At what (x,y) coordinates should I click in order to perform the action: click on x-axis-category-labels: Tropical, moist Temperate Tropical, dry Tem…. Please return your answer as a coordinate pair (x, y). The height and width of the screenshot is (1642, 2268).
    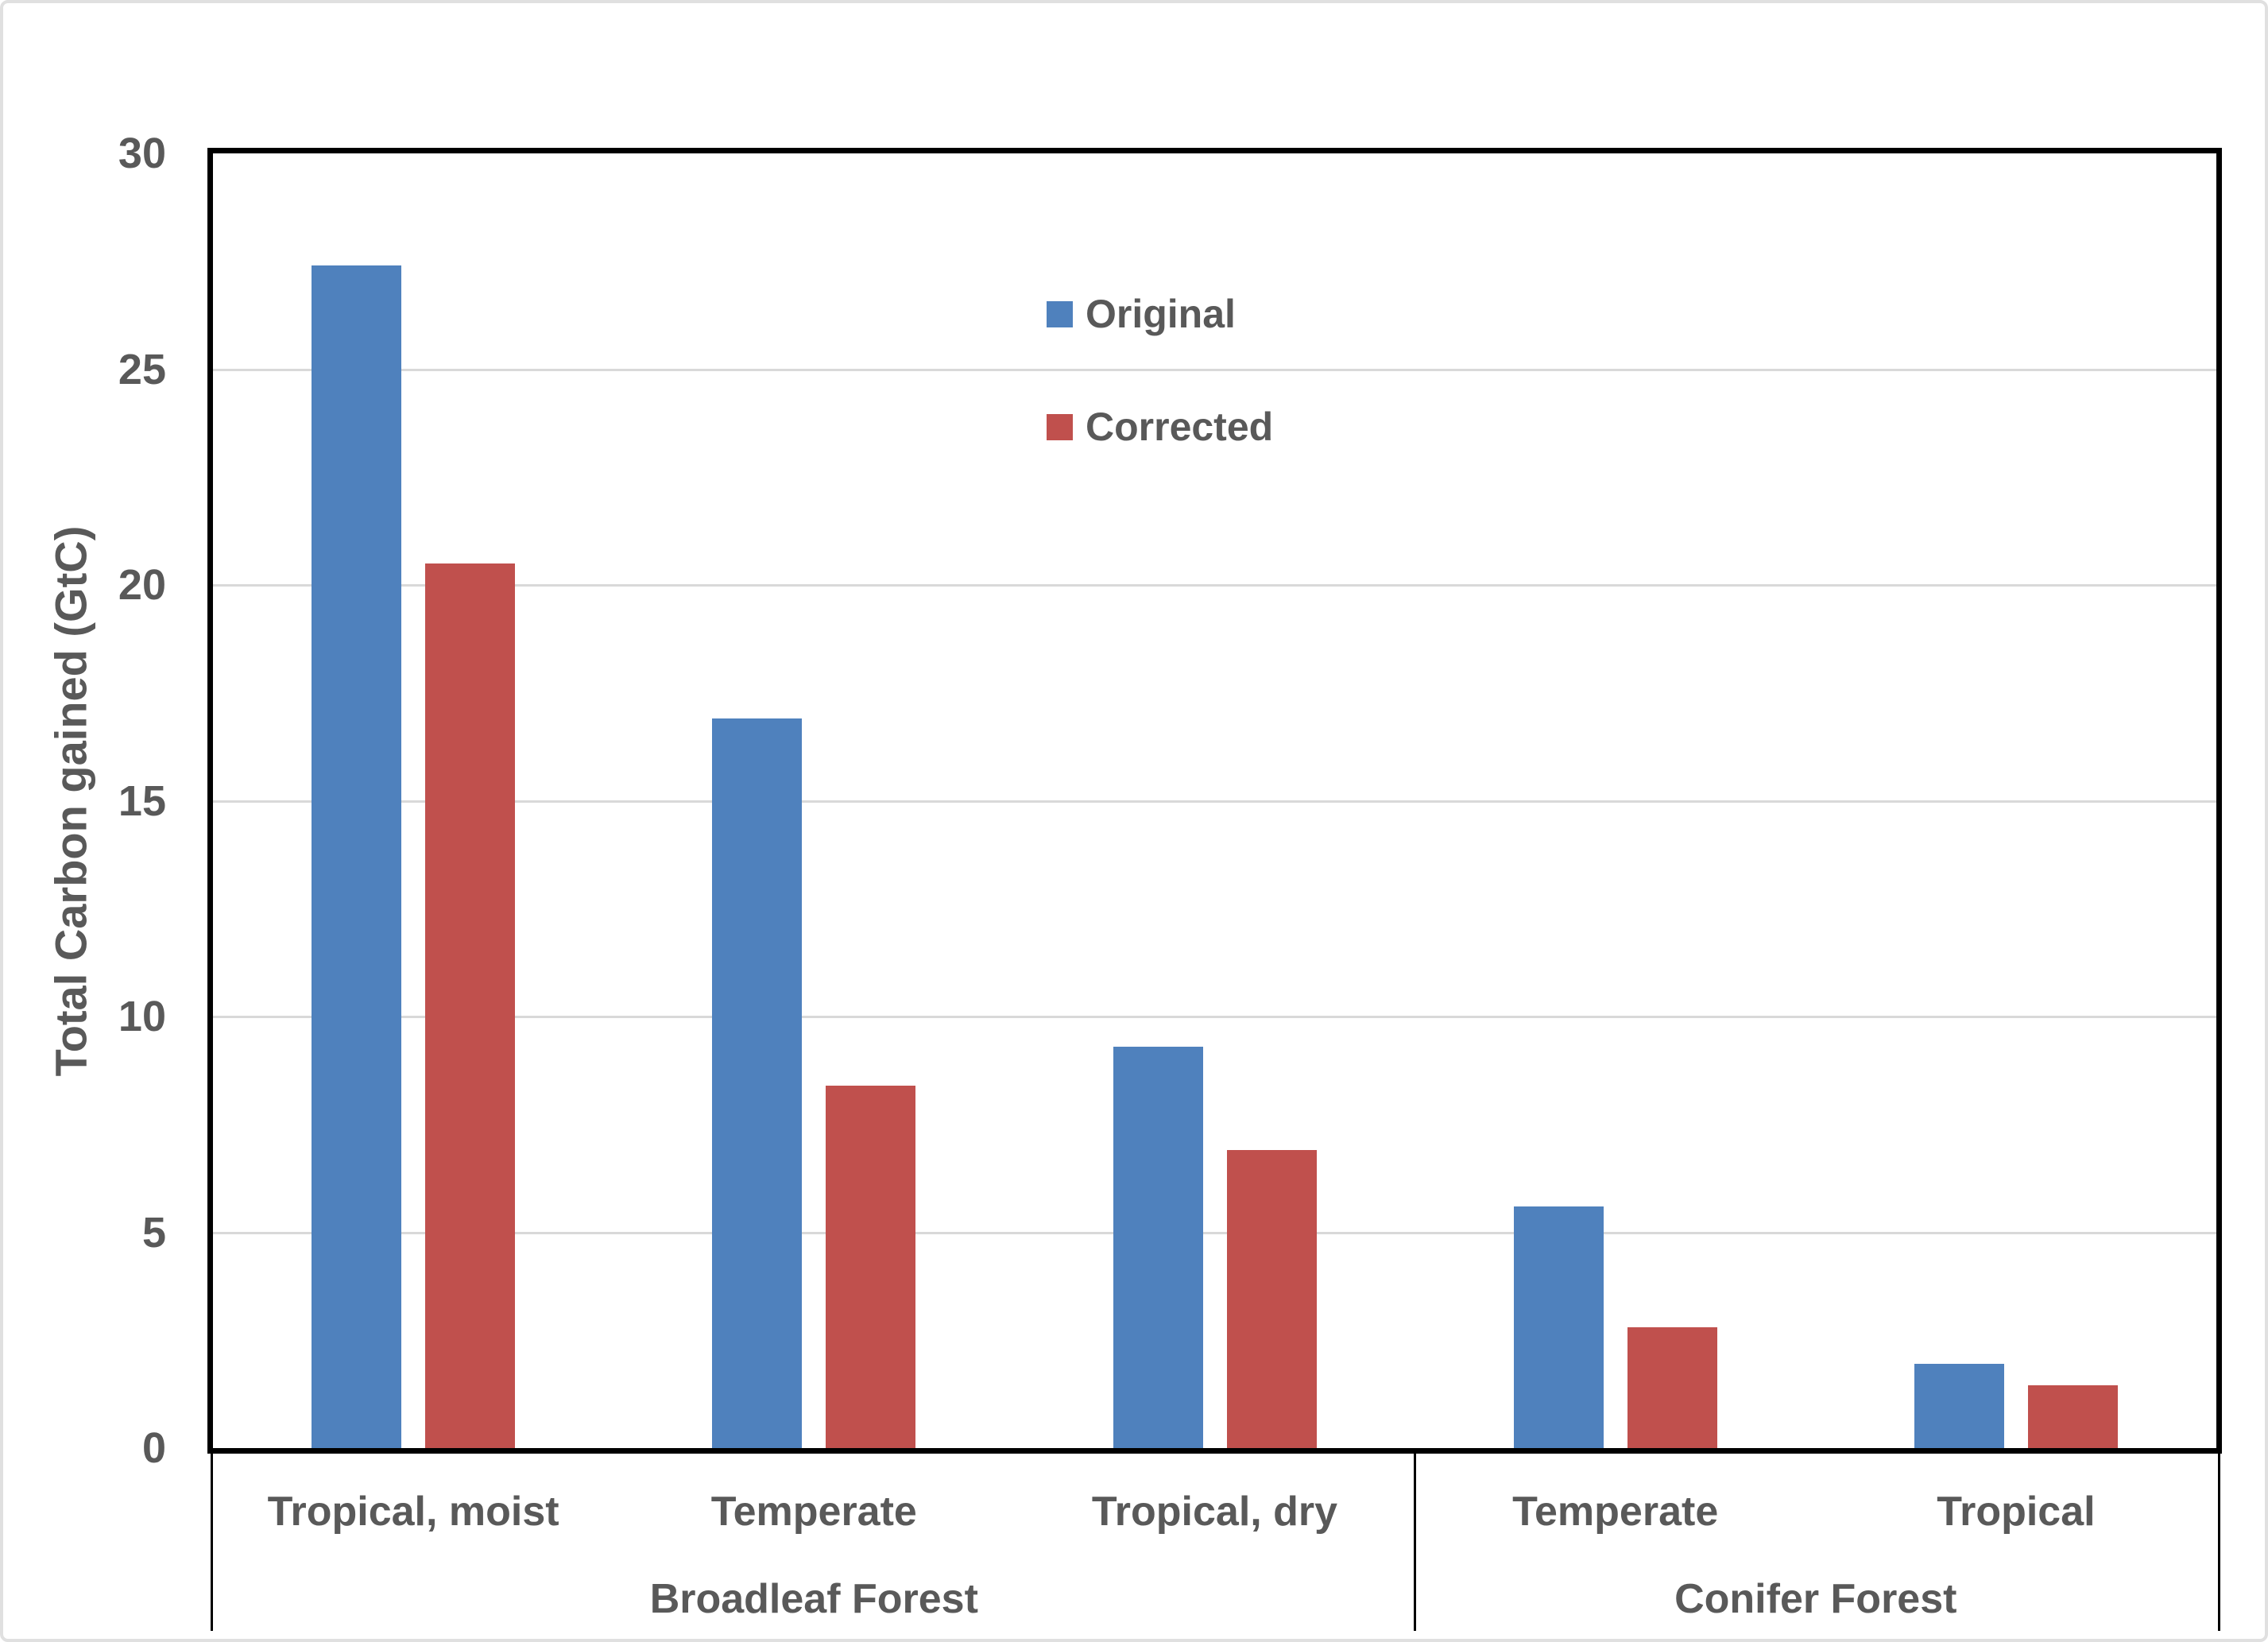
    Looking at the image, I should click on (1214, 1511).